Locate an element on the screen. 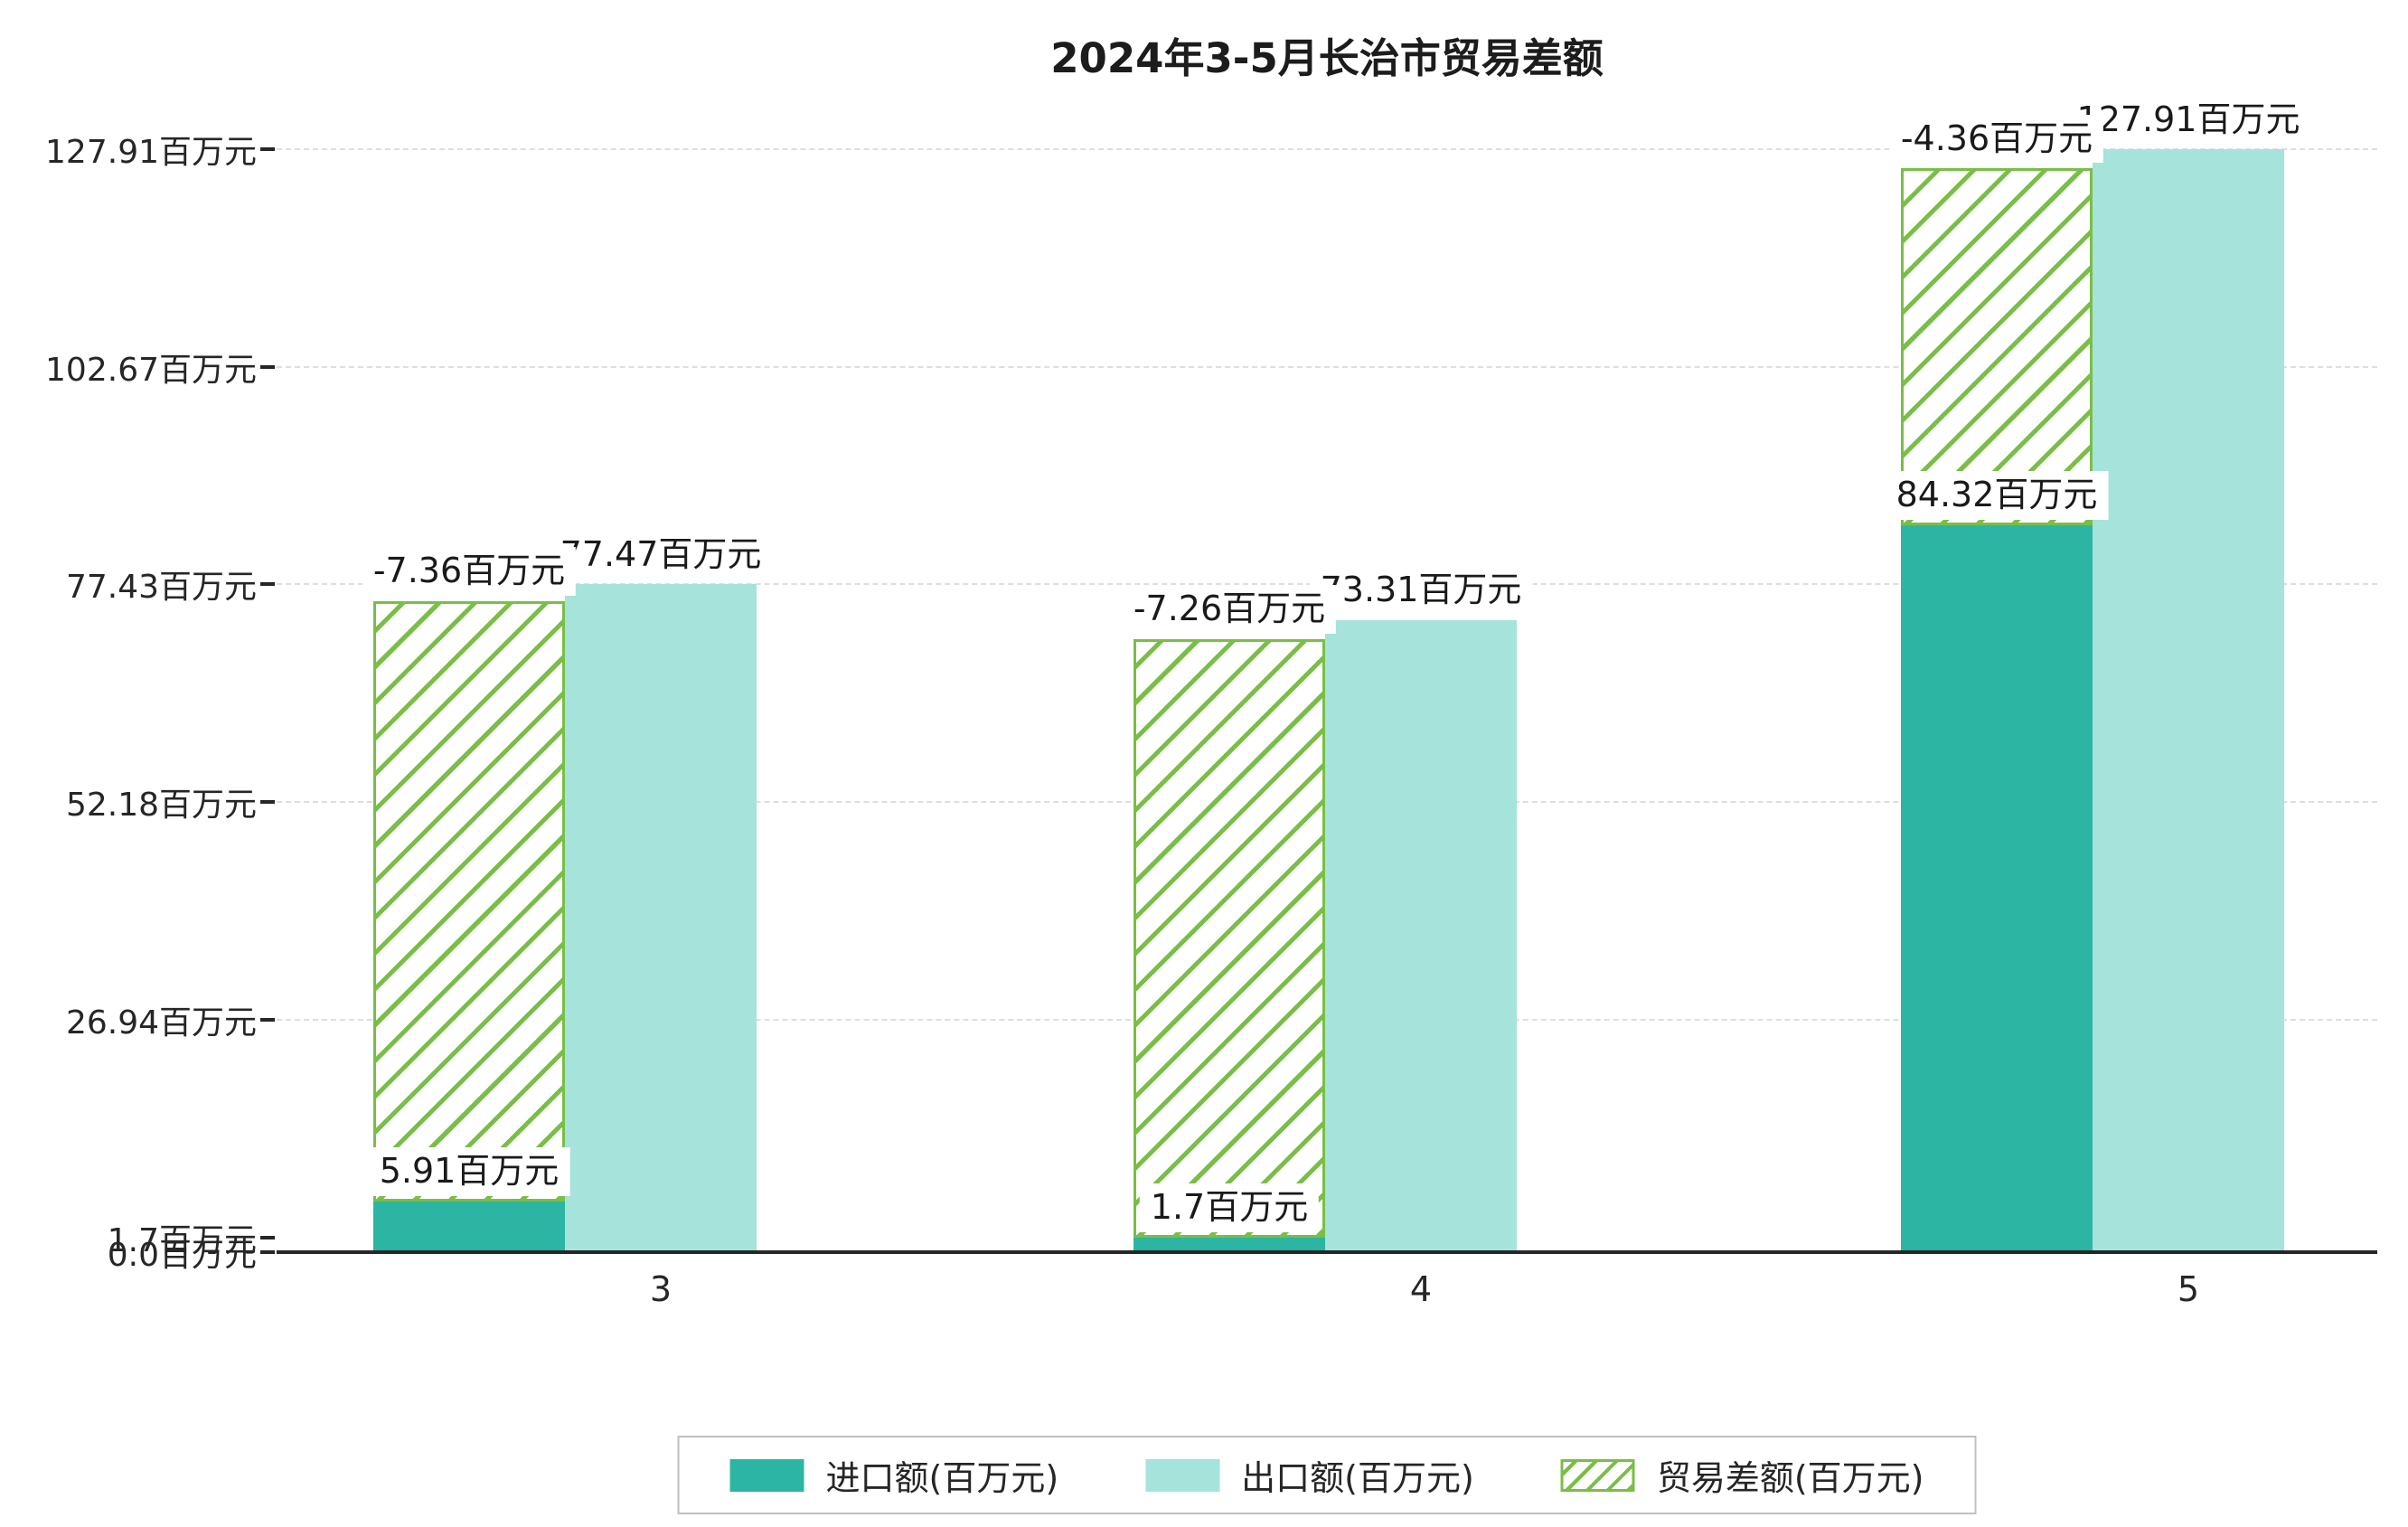  import-bar-label: 1.7百万元 is located at coordinates (1229, 1207).